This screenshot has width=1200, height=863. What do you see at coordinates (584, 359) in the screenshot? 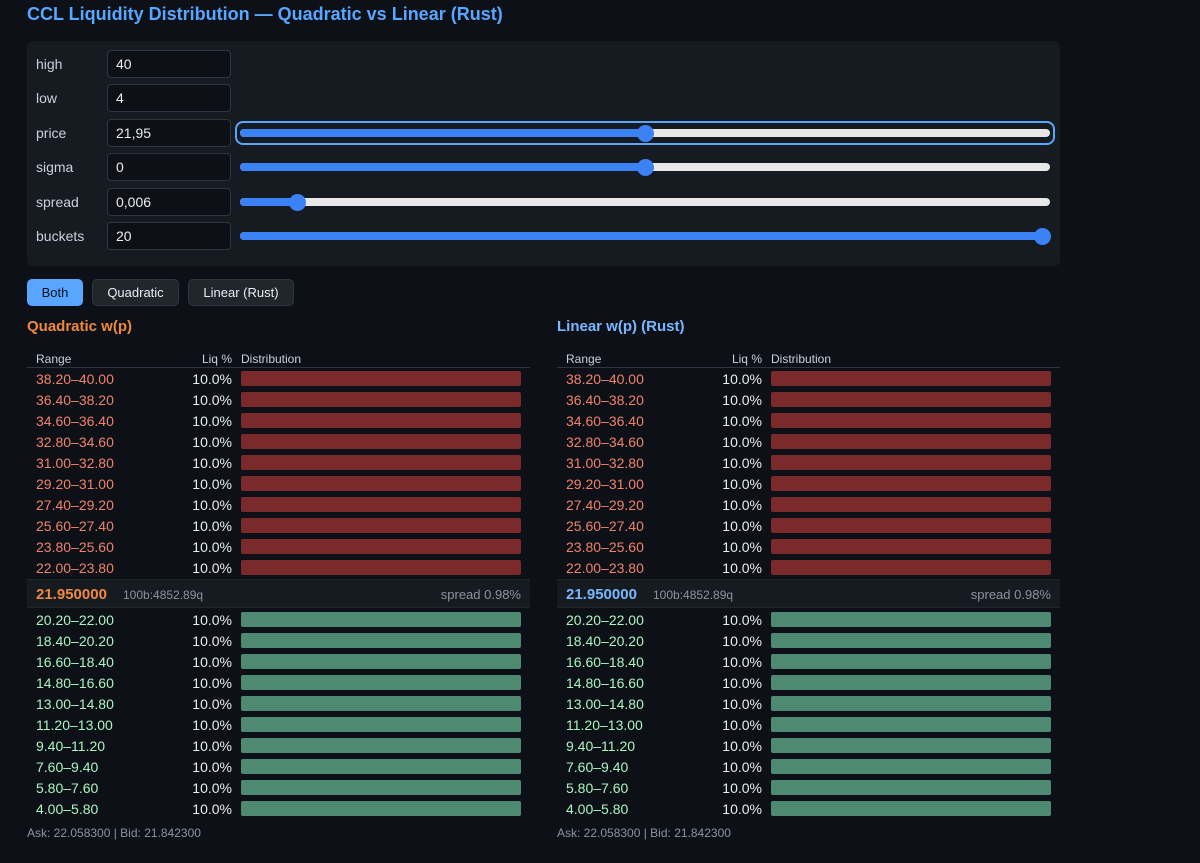
I see `range-header: Range` at bounding box center [584, 359].